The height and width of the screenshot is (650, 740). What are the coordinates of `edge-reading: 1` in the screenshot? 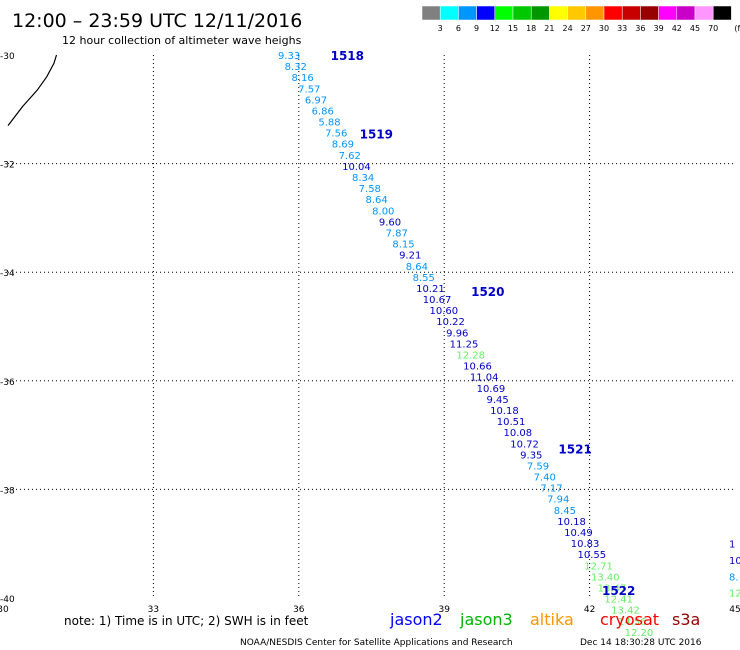 It's located at (732, 545).